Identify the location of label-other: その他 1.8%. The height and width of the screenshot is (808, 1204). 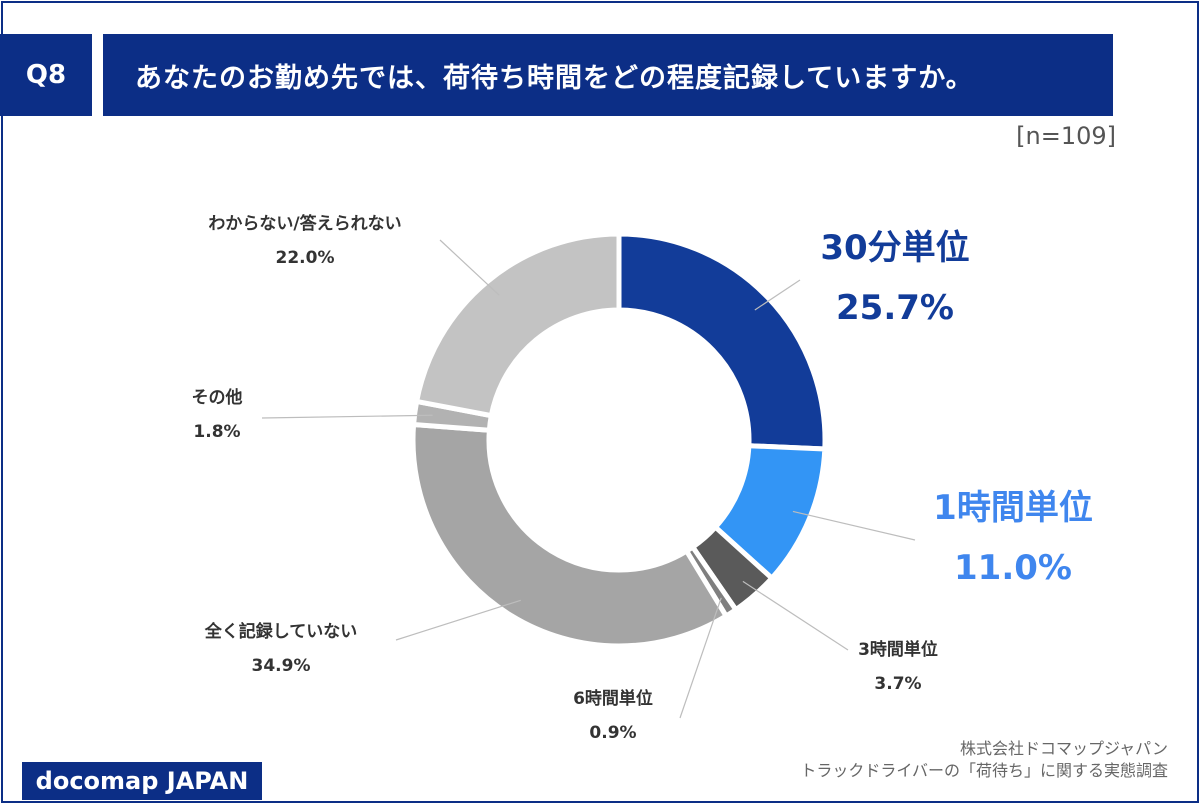
(217, 415).